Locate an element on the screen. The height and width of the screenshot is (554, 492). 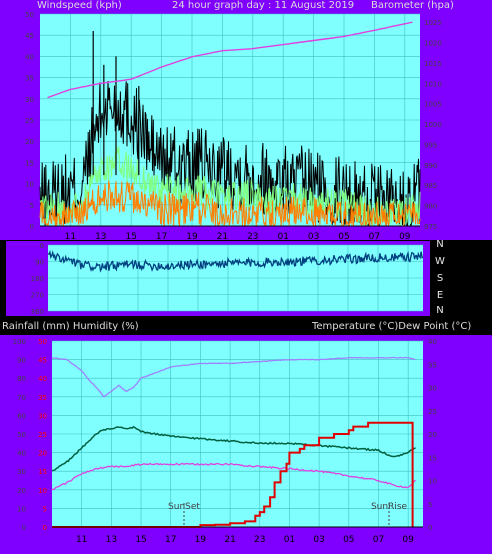
temperature-tick-label: 35 is located at coordinates (432, 365).